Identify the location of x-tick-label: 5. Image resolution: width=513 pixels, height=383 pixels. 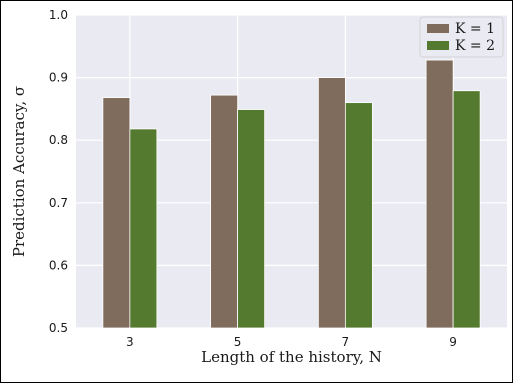
(238, 342).